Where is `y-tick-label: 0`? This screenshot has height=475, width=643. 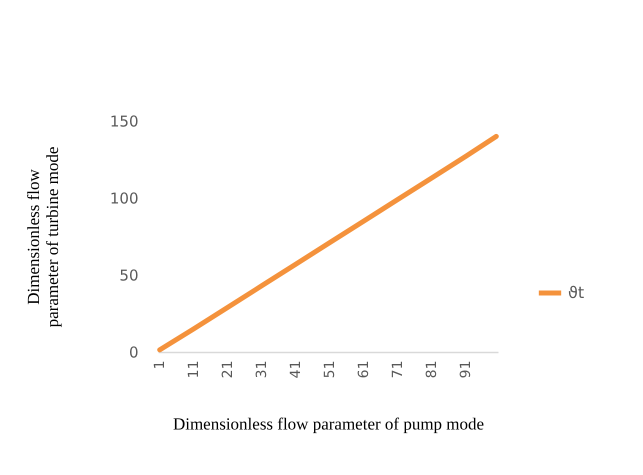
y-tick-label: 0 is located at coordinates (133, 353).